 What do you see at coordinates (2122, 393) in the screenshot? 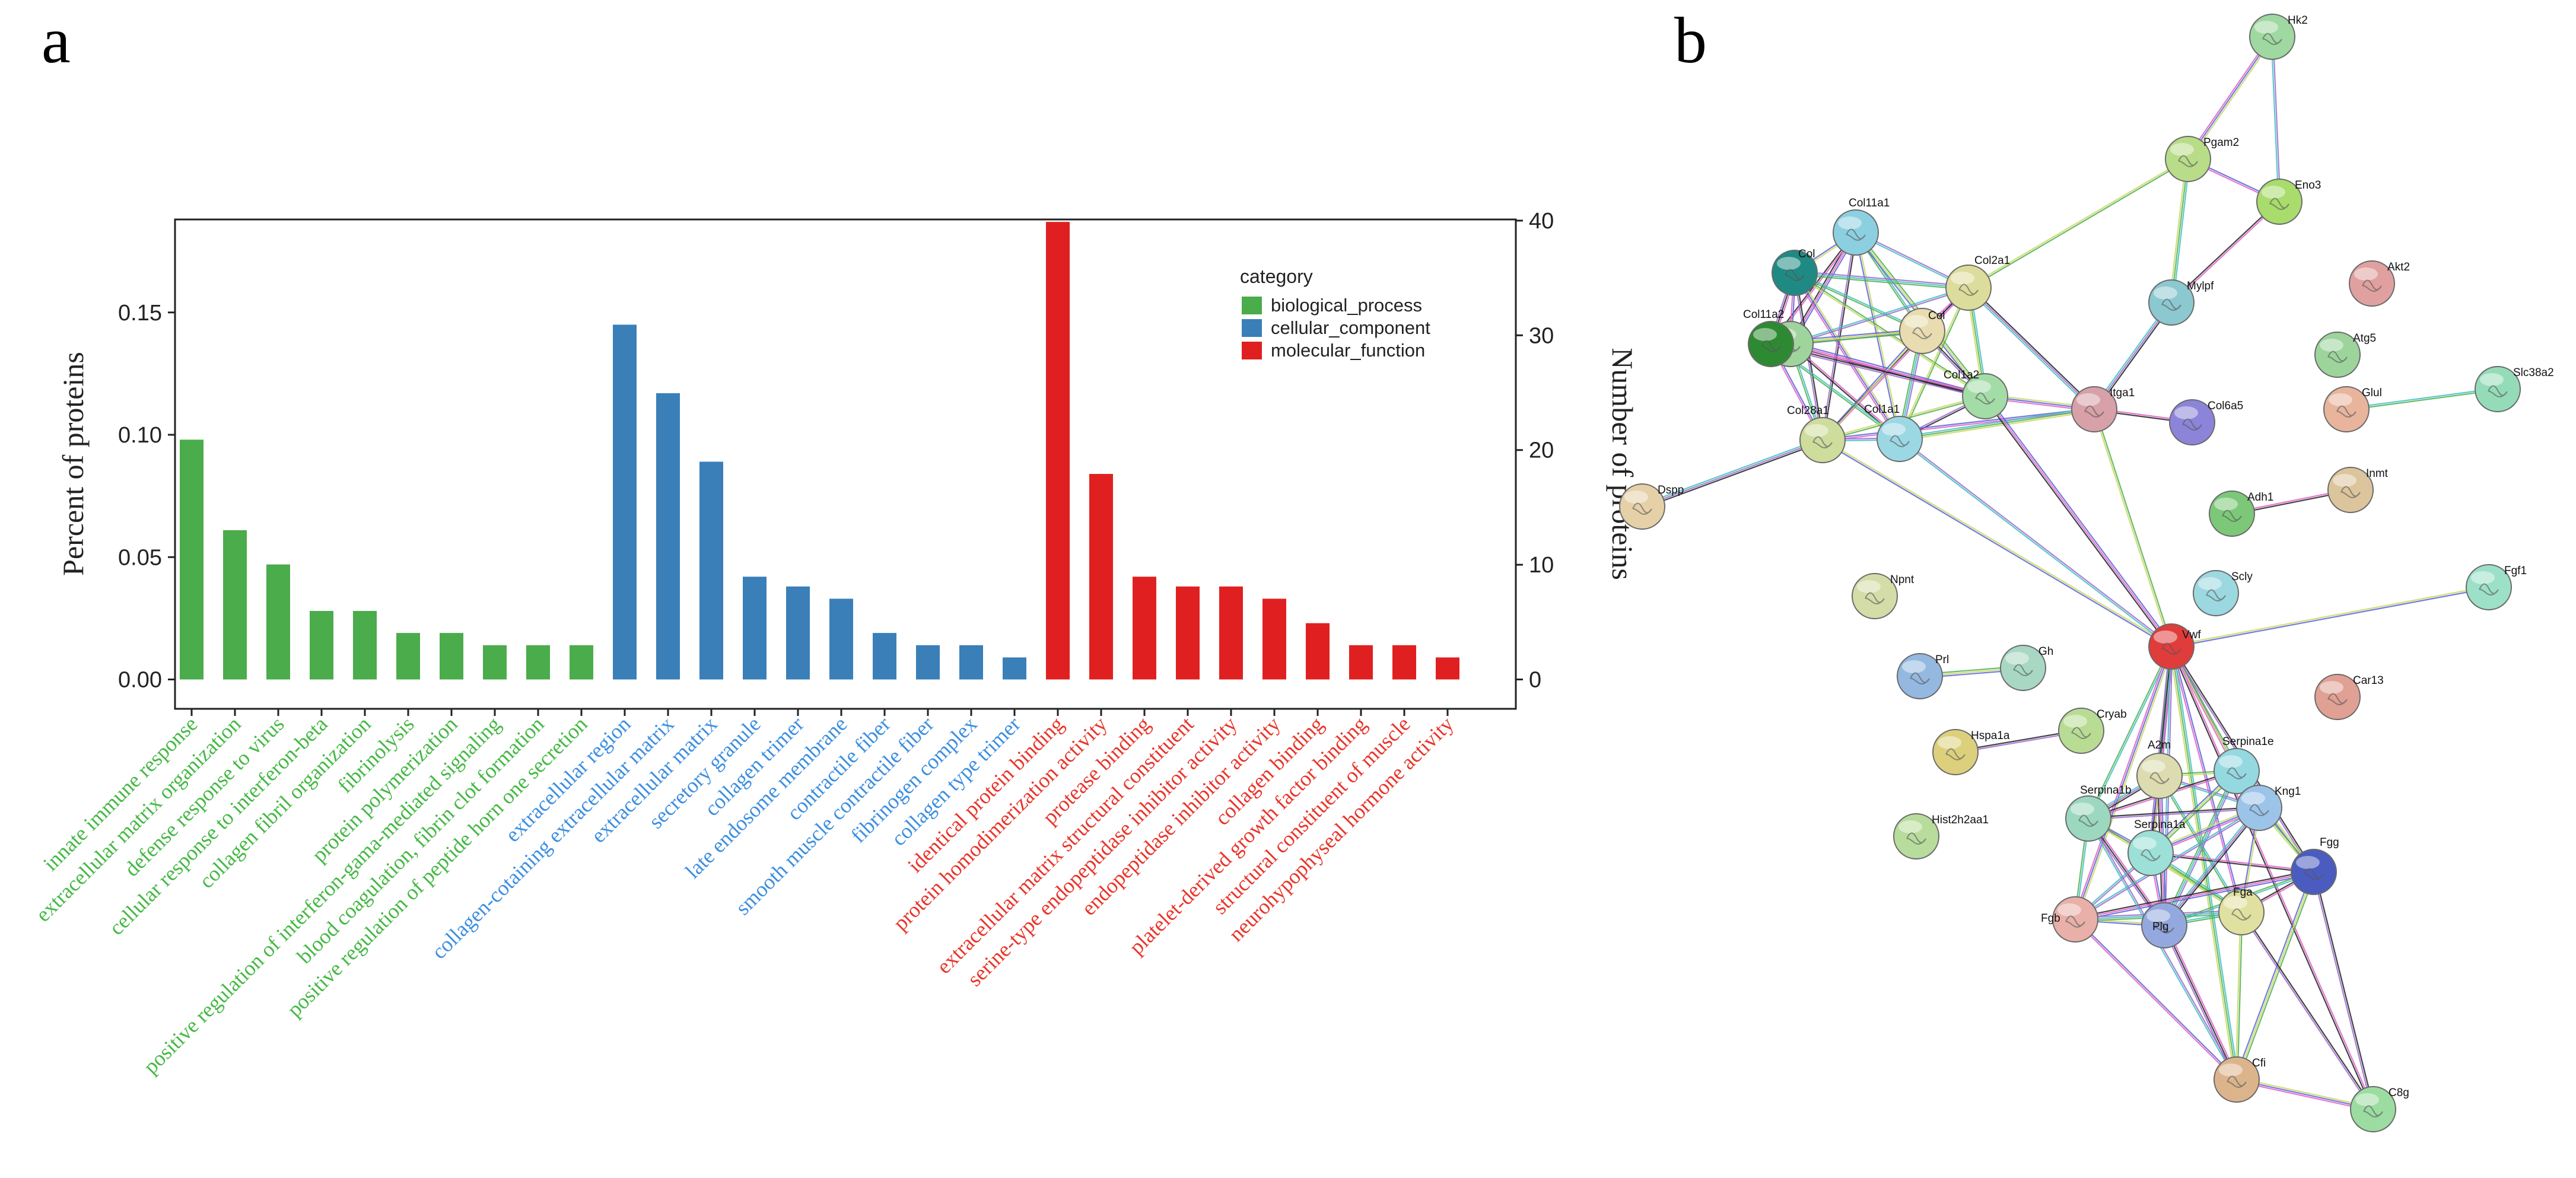
I see `node-label: Itga1` at bounding box center [2122, 393].